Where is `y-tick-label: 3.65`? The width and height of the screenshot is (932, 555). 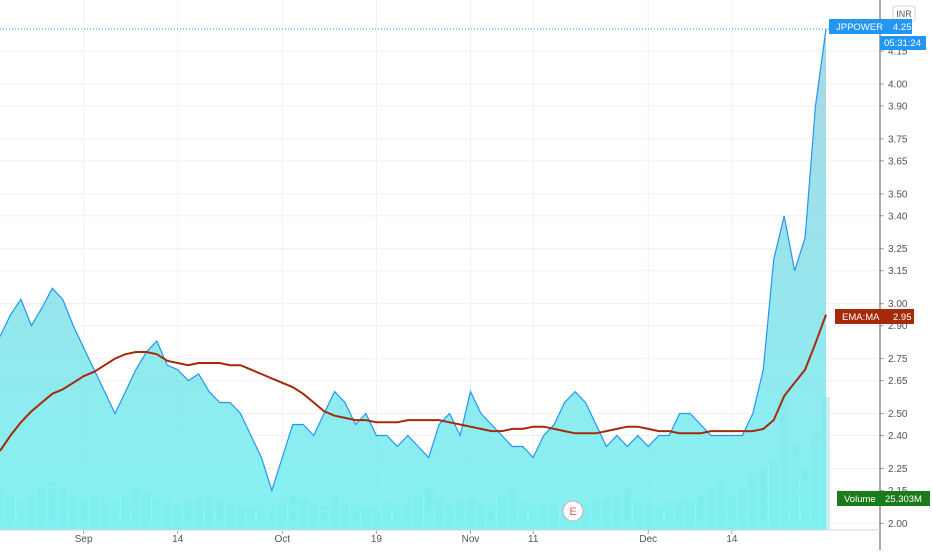 y-tick-label: 3.65 is located at coordinates (898, 161).